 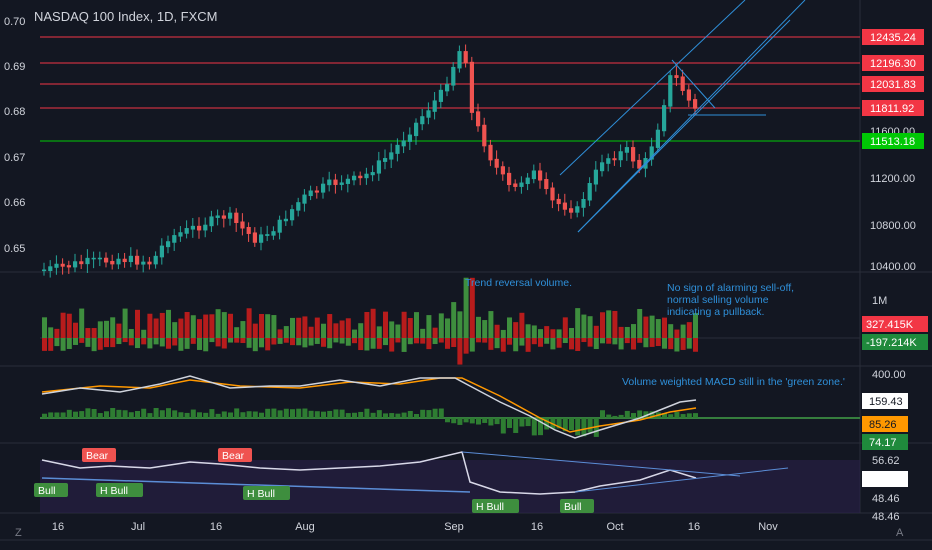 What do you see at coordinates (58, 527) in the screenshot?
I see `time-axis-tick-label: 16` at bounding box center [58, 527].